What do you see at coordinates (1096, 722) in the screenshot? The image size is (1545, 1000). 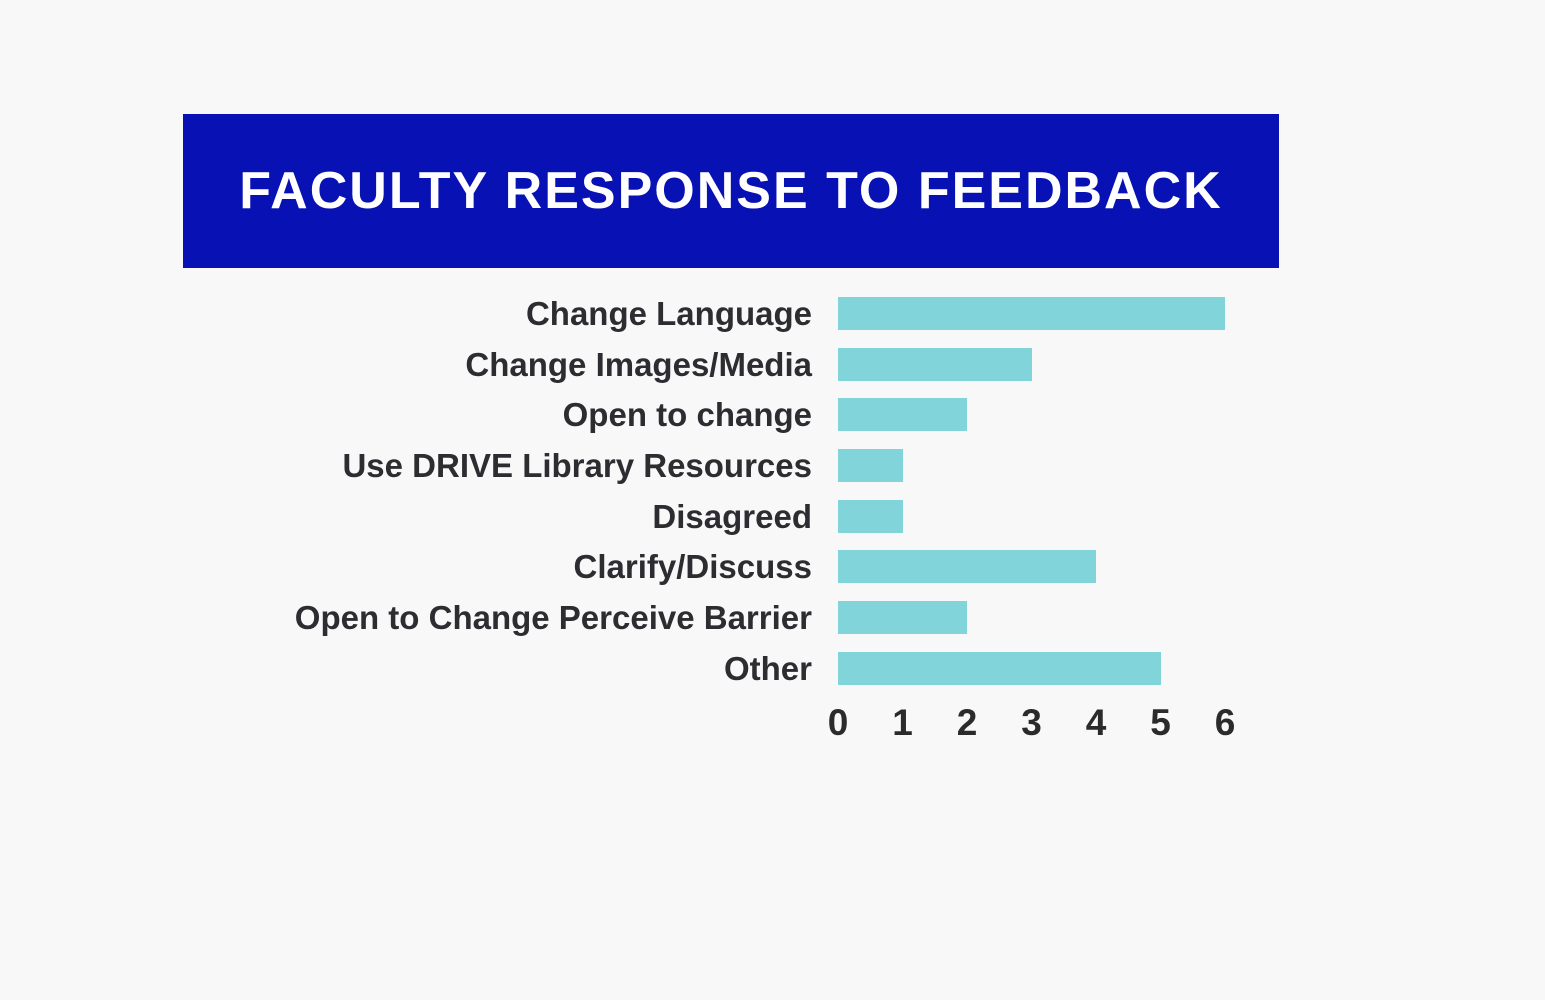 I see `x-axis-tick-label: 4` at bounding box center [1096, 722].